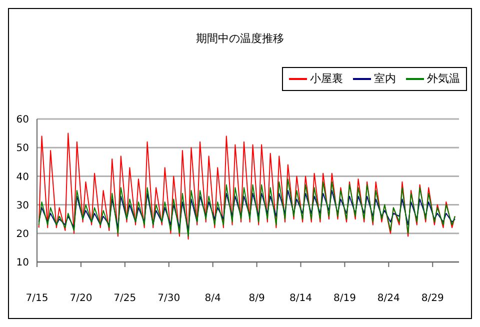  I want to click on y-tick-label: 20, so click(22, 234).